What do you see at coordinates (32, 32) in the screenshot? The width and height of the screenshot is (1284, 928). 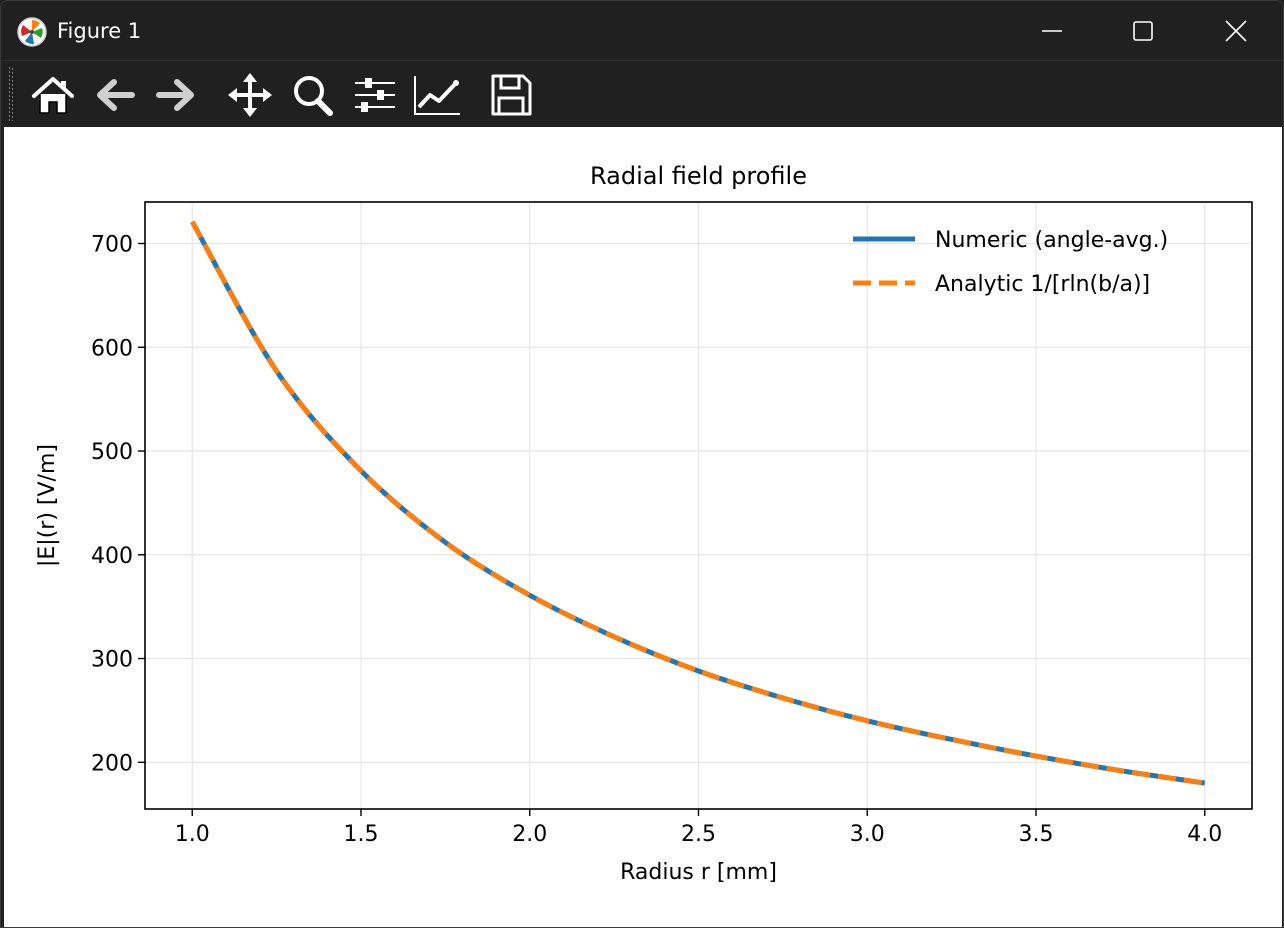 I see `matplotlib-logo-icon` at bounding box center [32, 32].